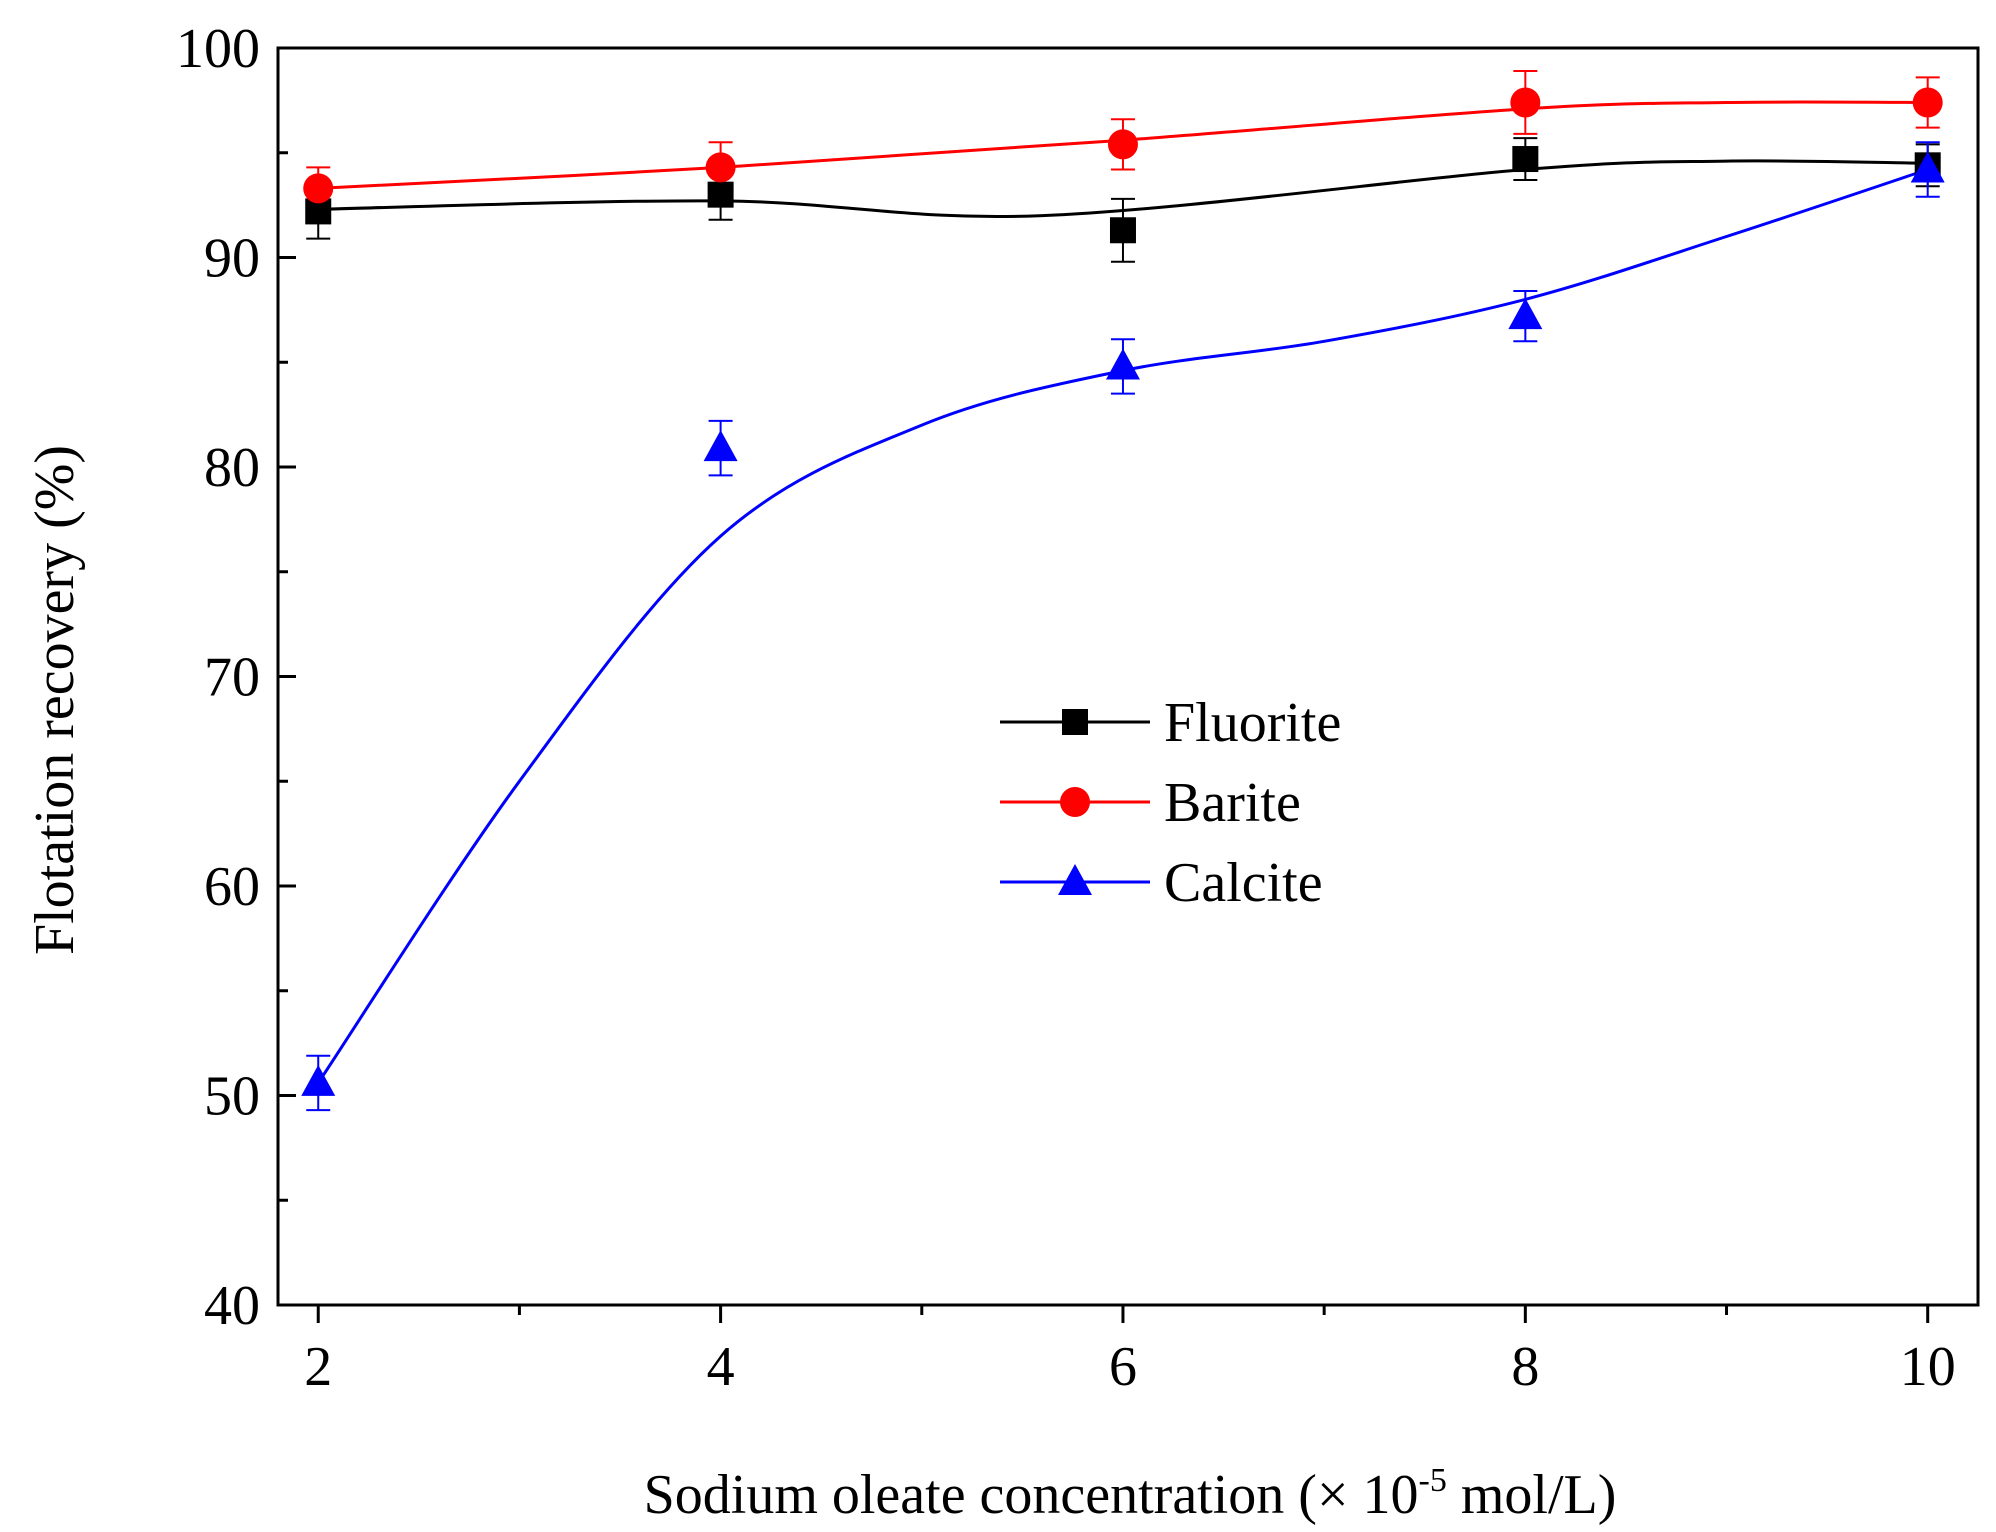  Describe the element at coordinates (232, 678) in the screenshot. I see `y-tick-label: 70` at that location.